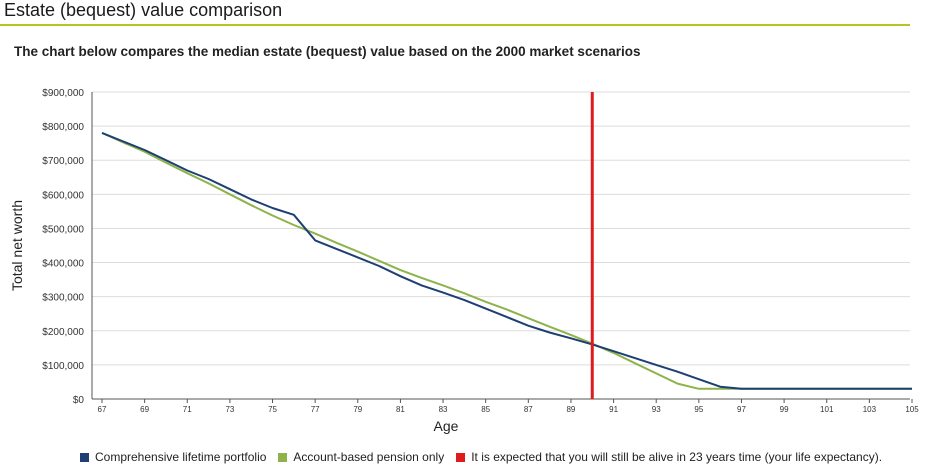  What do you see at coordinates (63, 161) in the screenshot?
I see `y-tick-label: $700,000` at bounding box center [63, 161].